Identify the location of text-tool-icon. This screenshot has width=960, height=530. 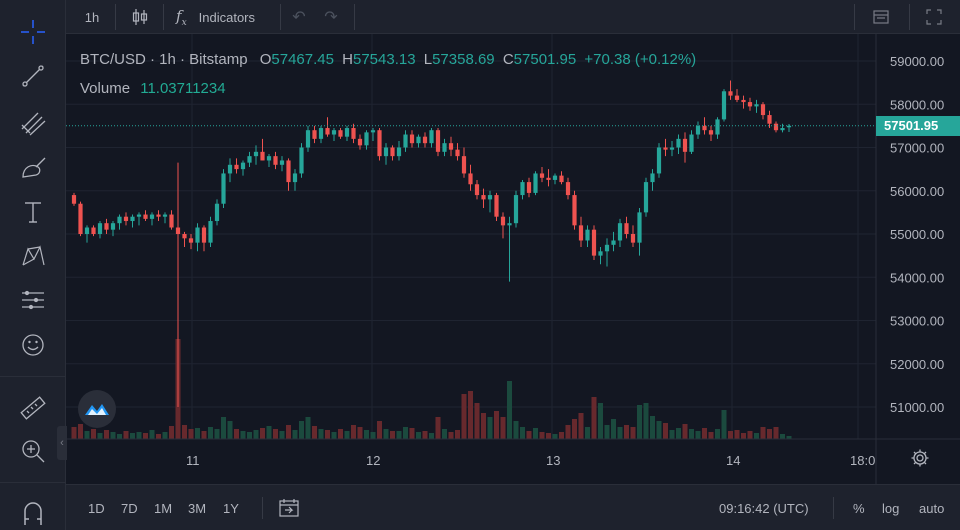
(33, 212).